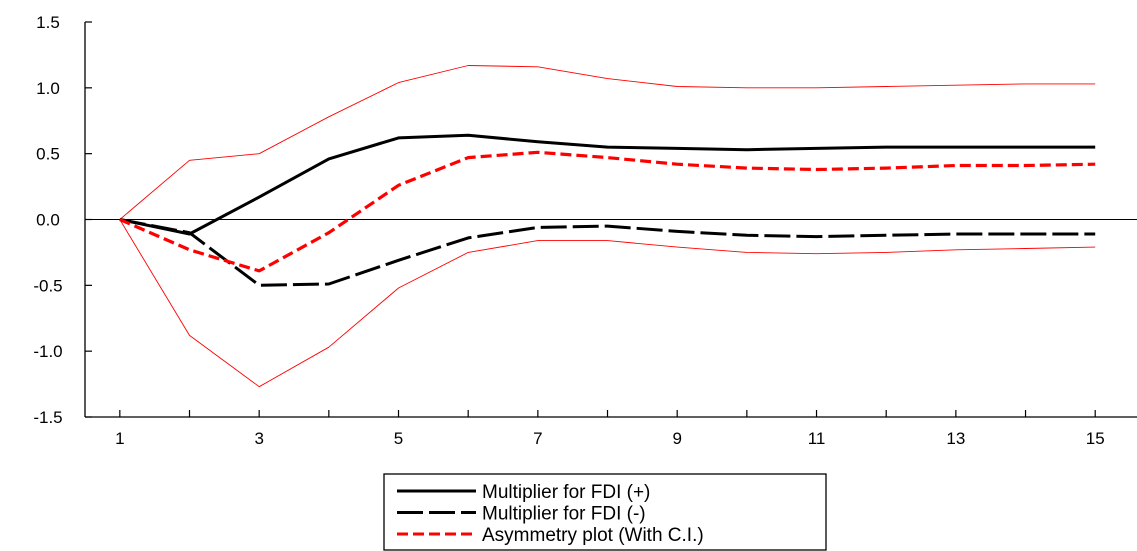 This screenshot has height=551, width=1137. I want to click on x-tick-label: 9, so click(676, 438).